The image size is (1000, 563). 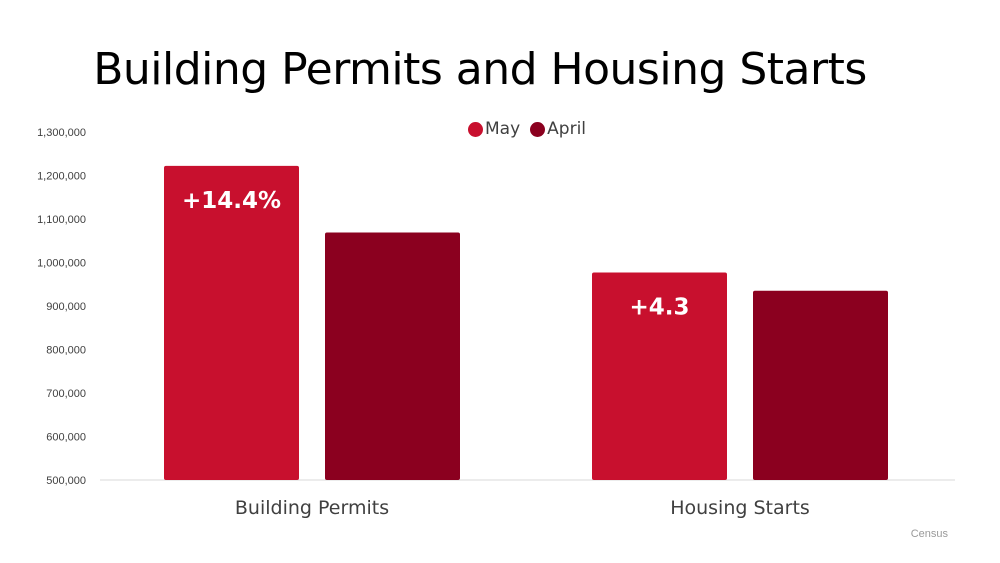 I want to click on x-category-label: Building Permits, so click(x=312, y=508).